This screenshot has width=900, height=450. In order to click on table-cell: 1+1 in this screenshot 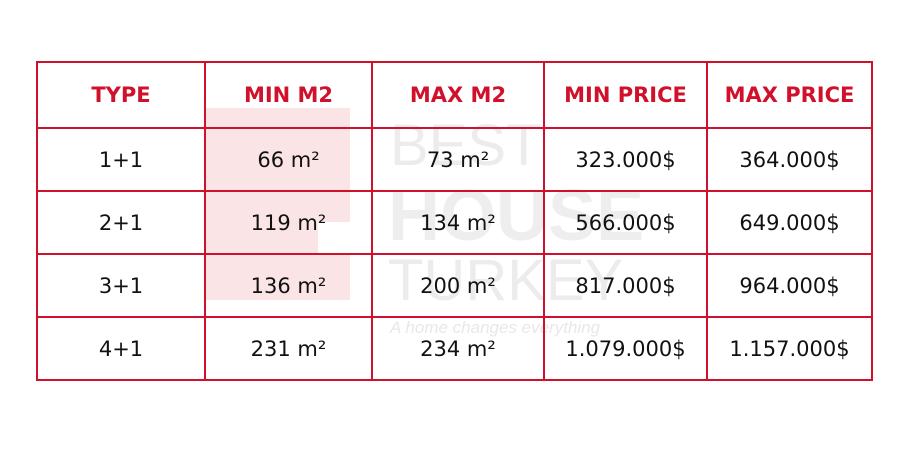, I will do `click(121, 159)`.